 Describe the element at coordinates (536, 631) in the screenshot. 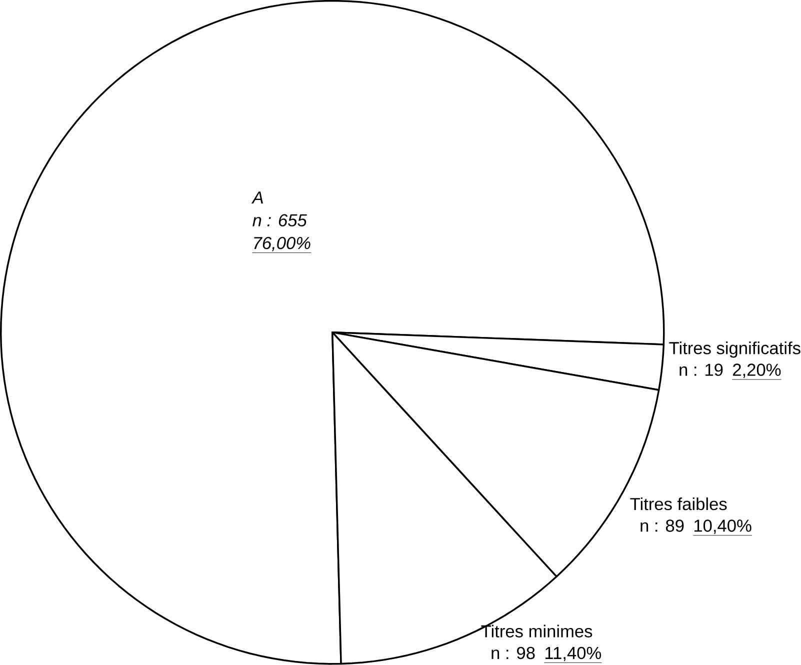

I see `slice-label: Titres minimes` at that location.